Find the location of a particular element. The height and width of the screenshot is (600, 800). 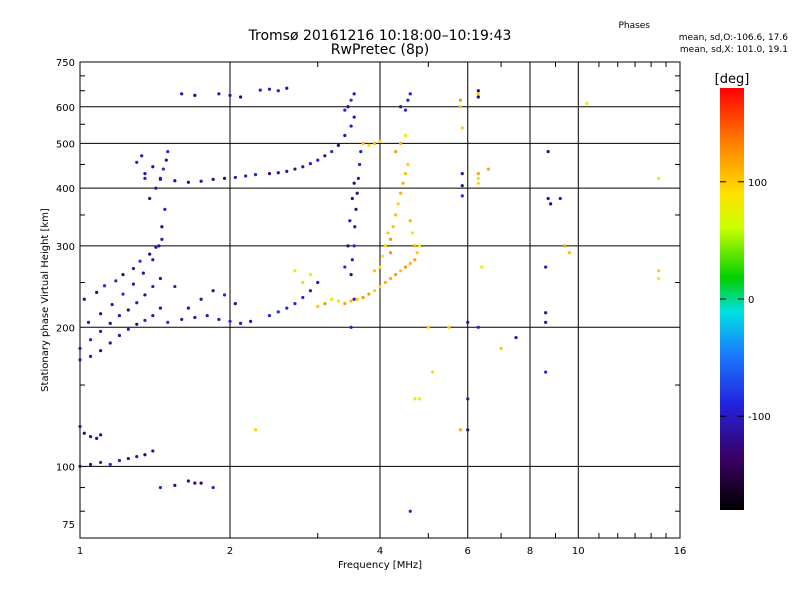

y-tick-label: 600 is located at coordinates (65, 108).